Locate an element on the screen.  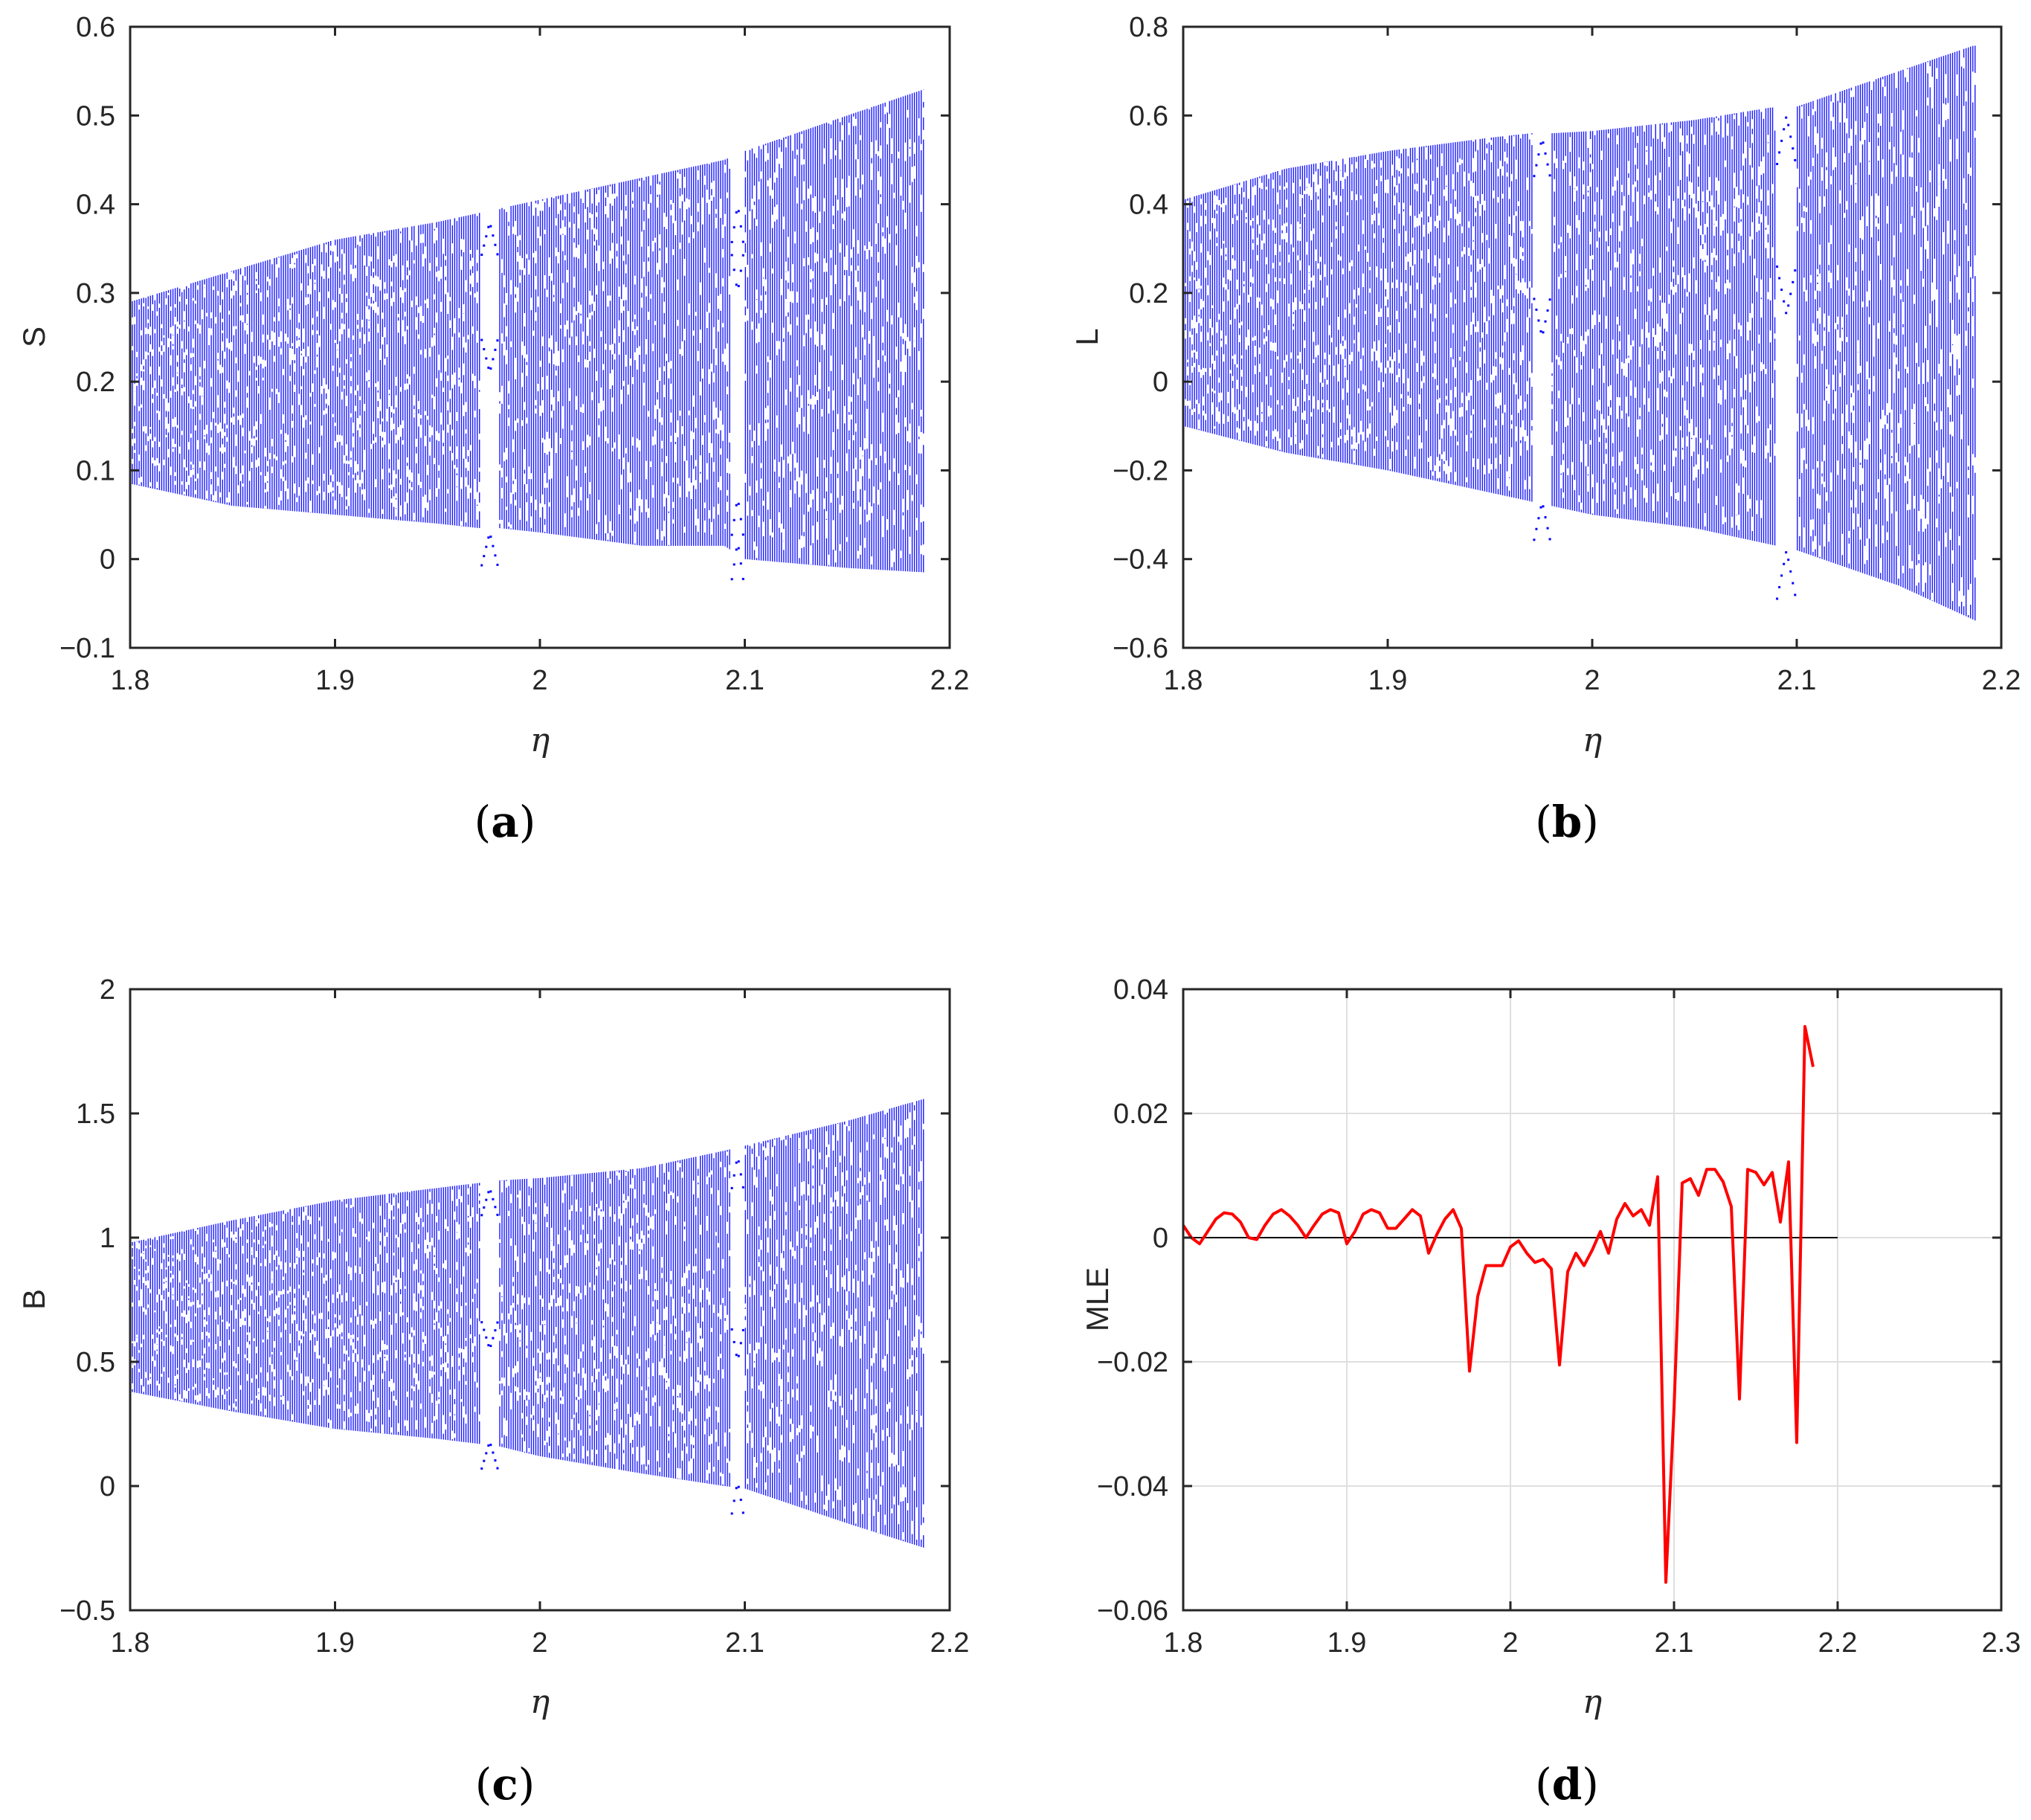
panel-label-b: (b) is located at coordinates (1567, 822).